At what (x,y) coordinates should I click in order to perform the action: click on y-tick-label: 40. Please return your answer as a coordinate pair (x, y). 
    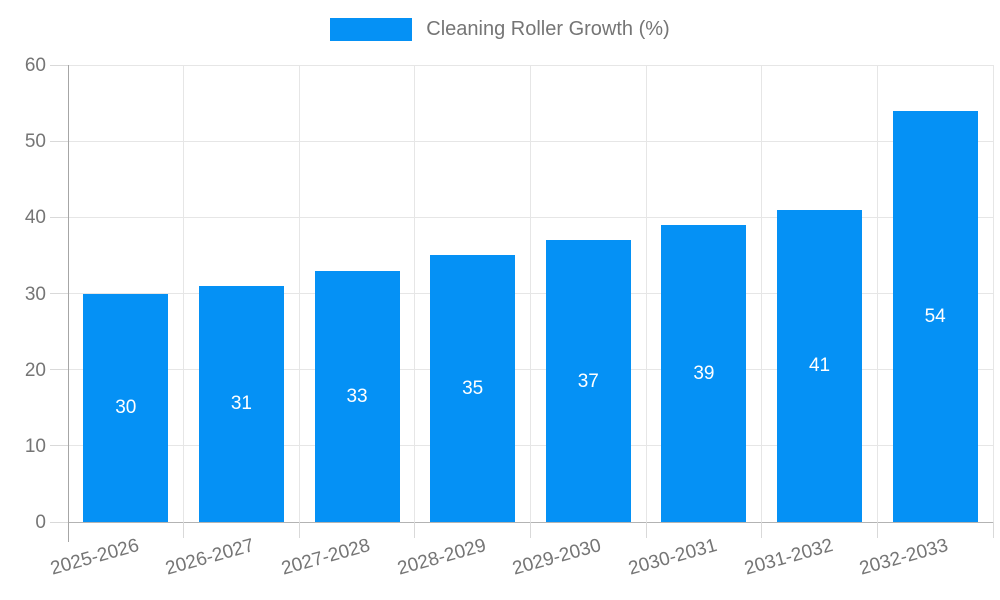
    Looking at the image, I should click on (35, 218).